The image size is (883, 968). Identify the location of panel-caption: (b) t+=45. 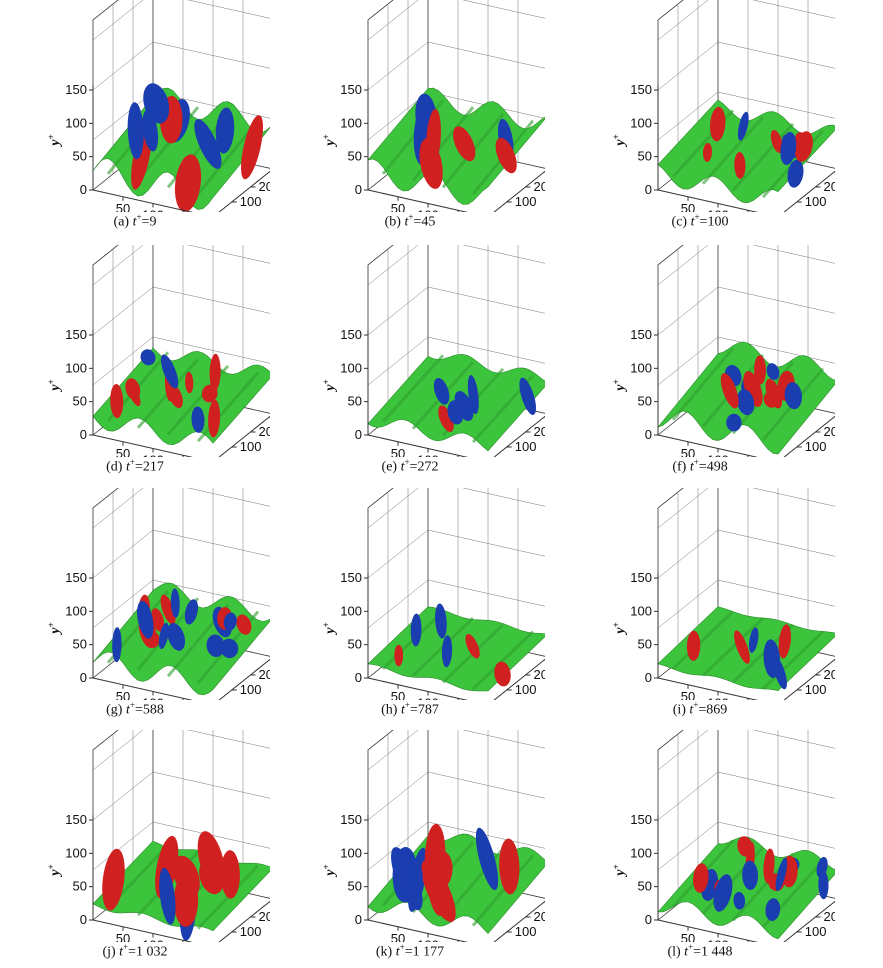
(410, 221).